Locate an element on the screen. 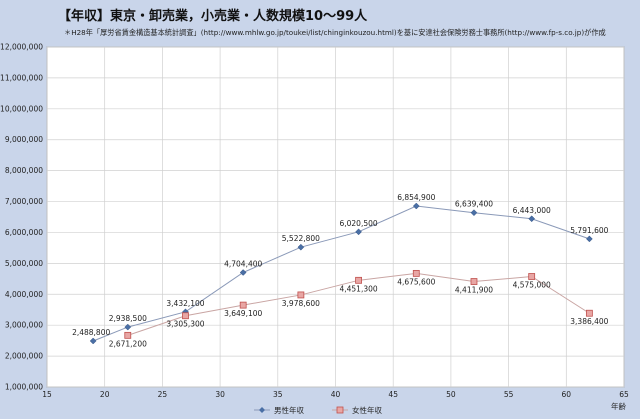 The image size is (640, 419). female-data-label: 3,386,400 is located at coordinates (589, 321).